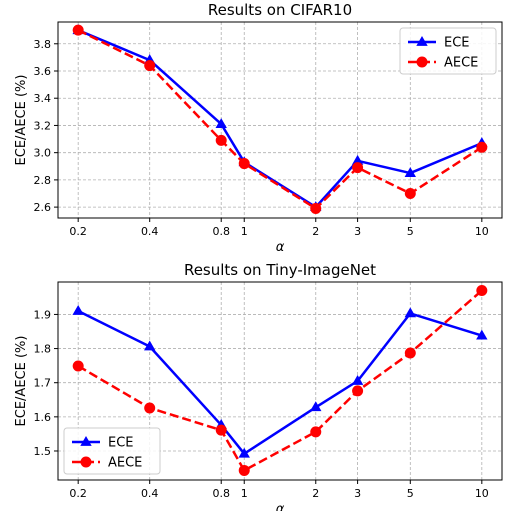 This screenshot has height=511, width=508. I want to click on y-tick-label: 1.7, so click(43, 383).